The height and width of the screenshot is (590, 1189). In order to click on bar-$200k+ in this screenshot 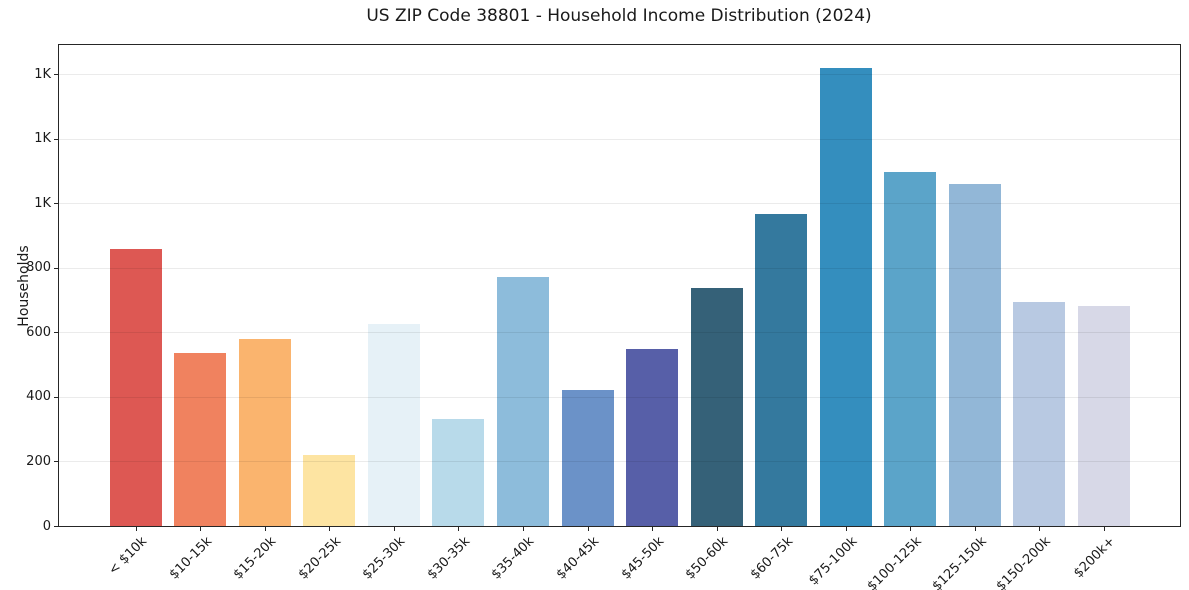, I will do `click(1103, 415)`.